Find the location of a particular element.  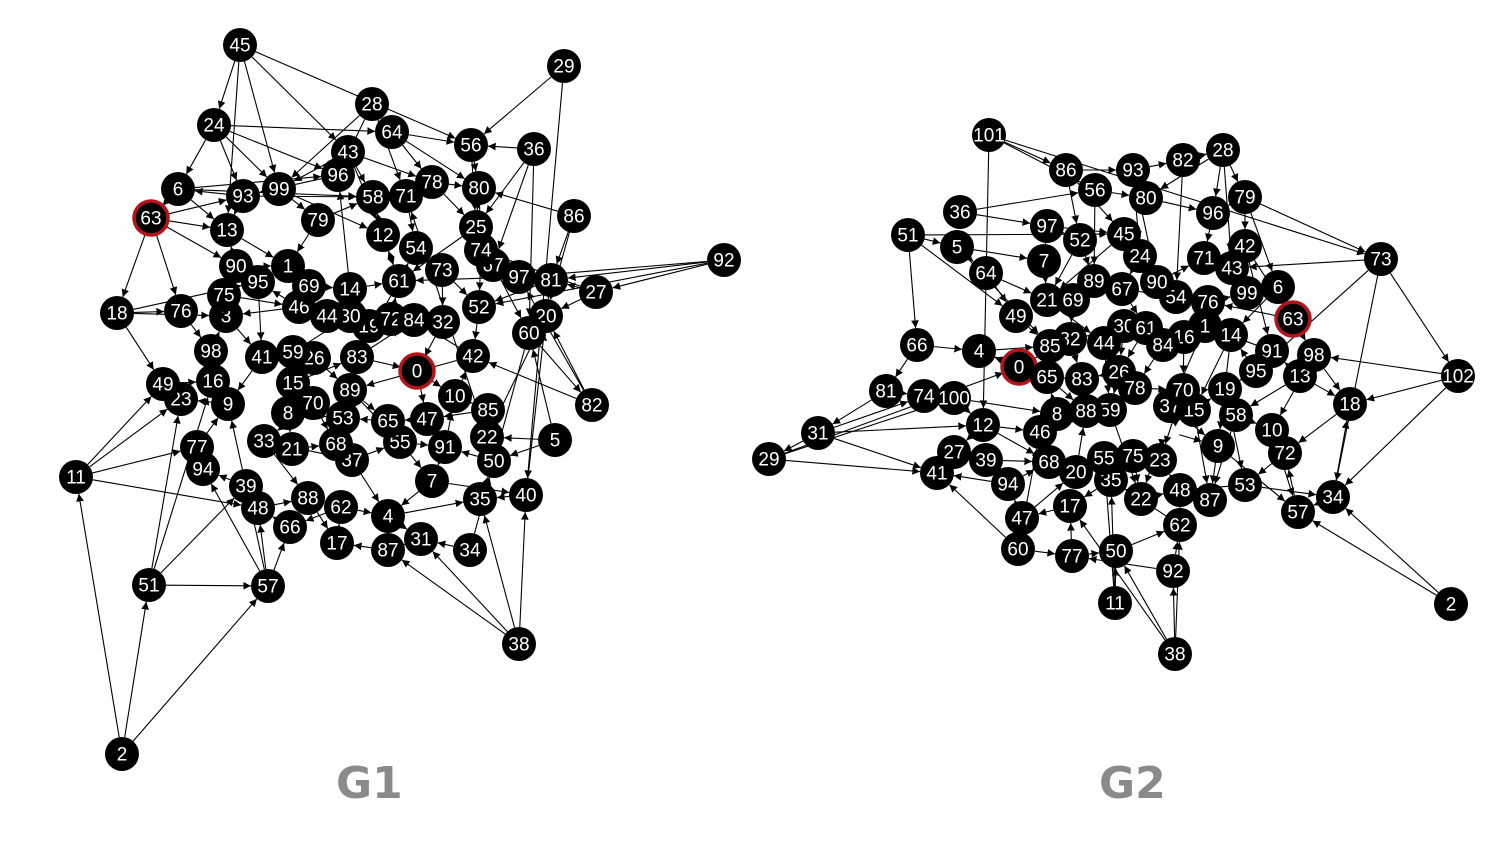

g2-node-label-83: 83 is located at coordinates (1081, 380).